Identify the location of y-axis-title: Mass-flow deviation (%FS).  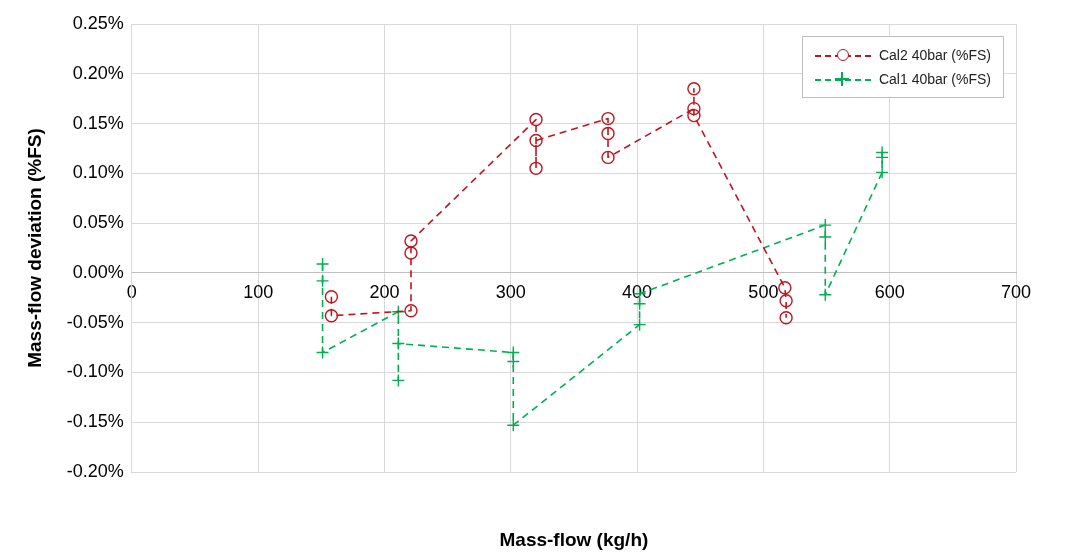
(34, 248).